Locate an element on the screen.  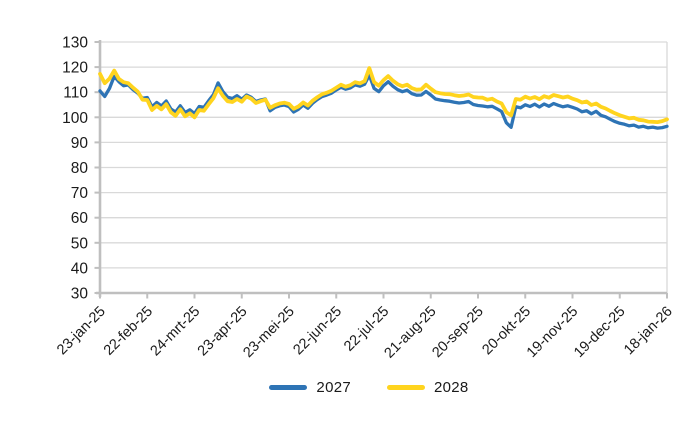
y-axis-label-60: 60 is located at coordinates (80, 218).